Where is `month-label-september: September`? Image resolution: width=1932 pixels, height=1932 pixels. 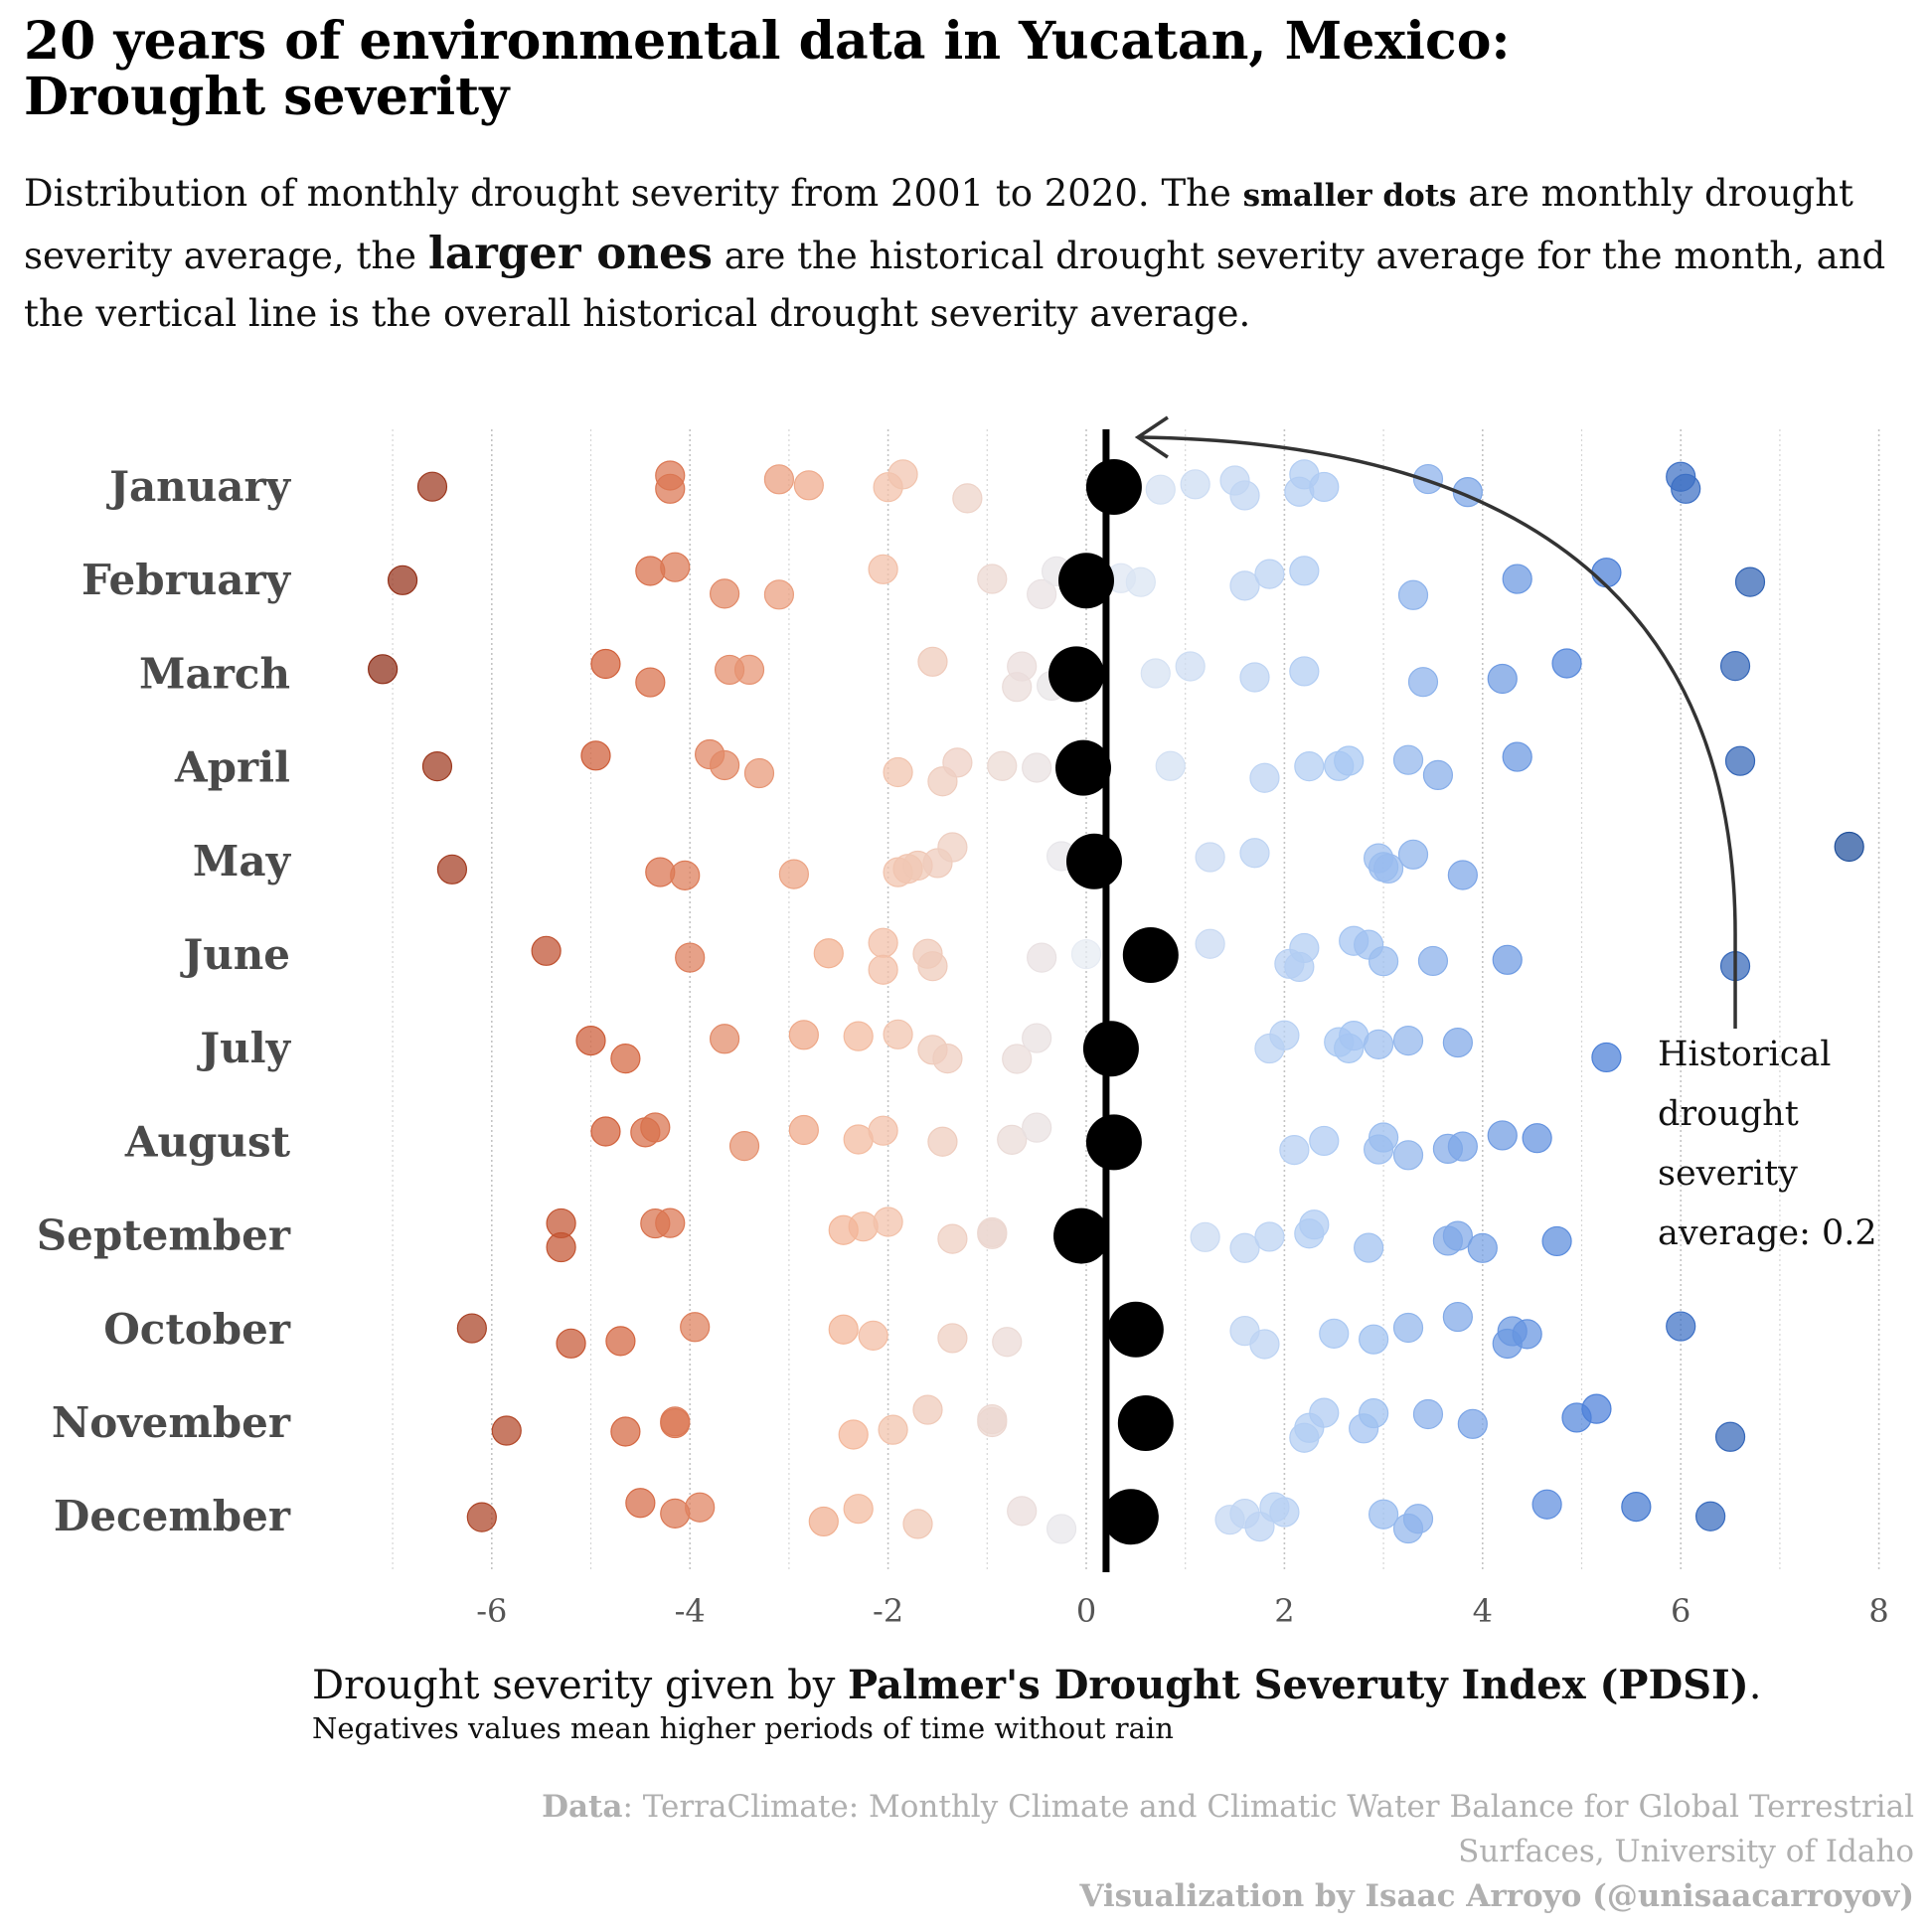 month-label-september: September is located at coordinates (164, 1235).